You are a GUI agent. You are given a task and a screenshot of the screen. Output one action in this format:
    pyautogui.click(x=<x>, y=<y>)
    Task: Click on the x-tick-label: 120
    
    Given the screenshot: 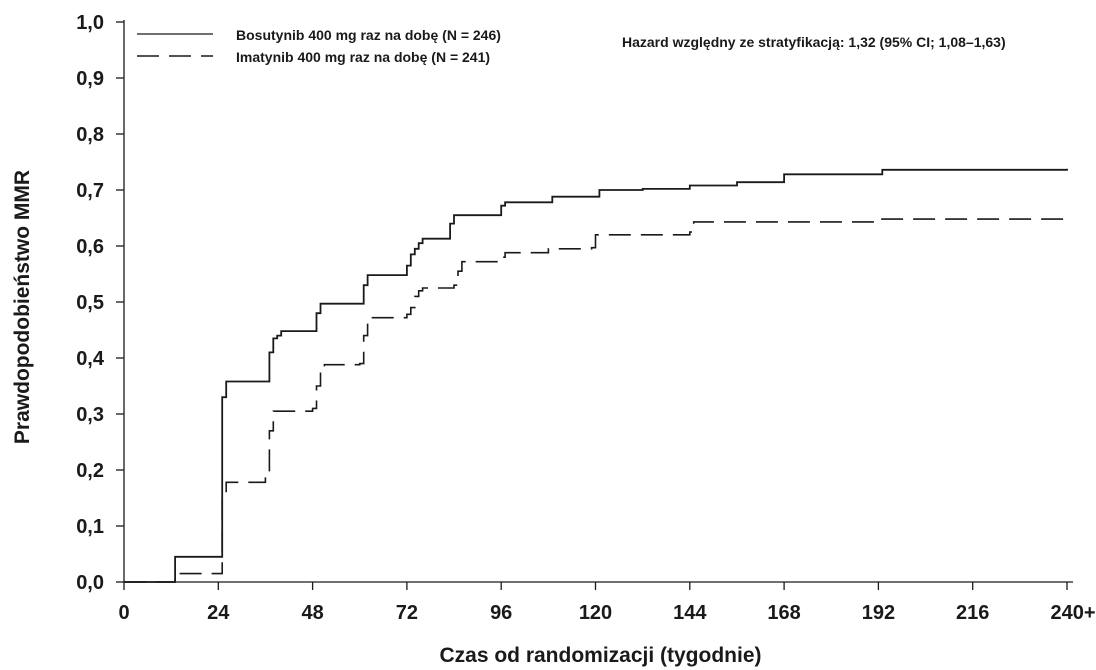 What is the action you would take?
    pyautogui.click(x=595, y=613)
    